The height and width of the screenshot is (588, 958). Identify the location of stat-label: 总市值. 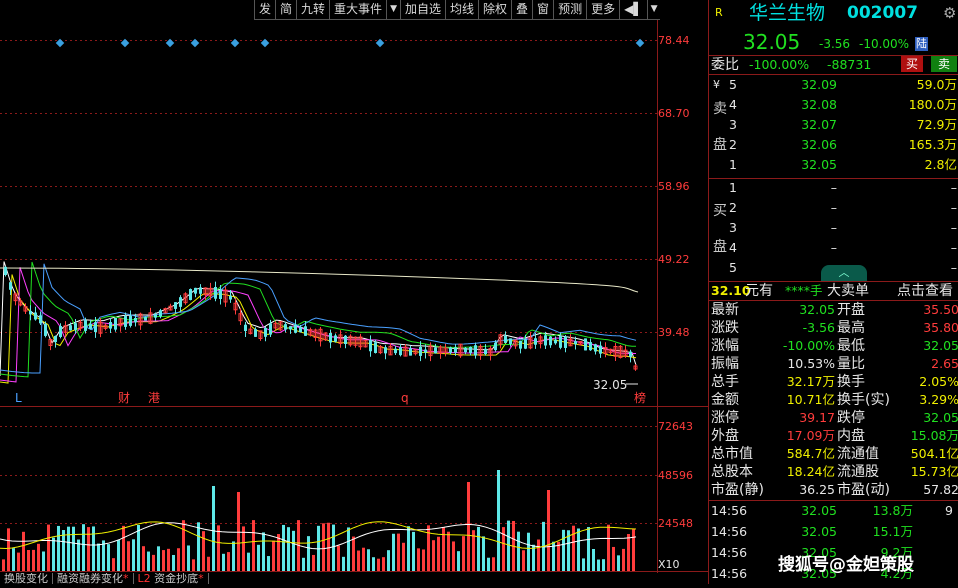
(732, 454).